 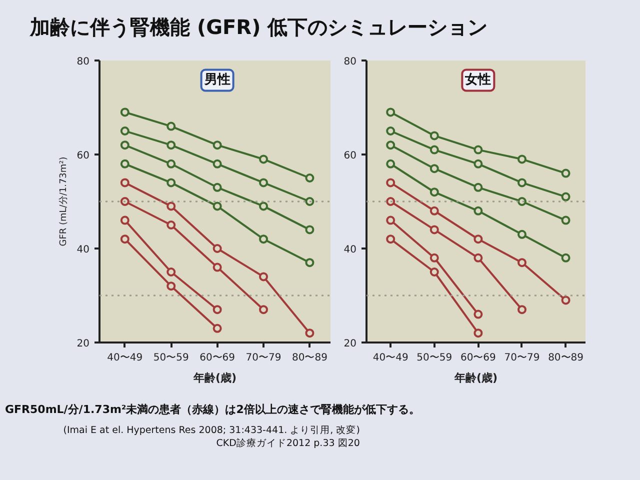 I want to click on y-axis-title: GFR (mL/分/1.73m²), so click(x=63, y=201).